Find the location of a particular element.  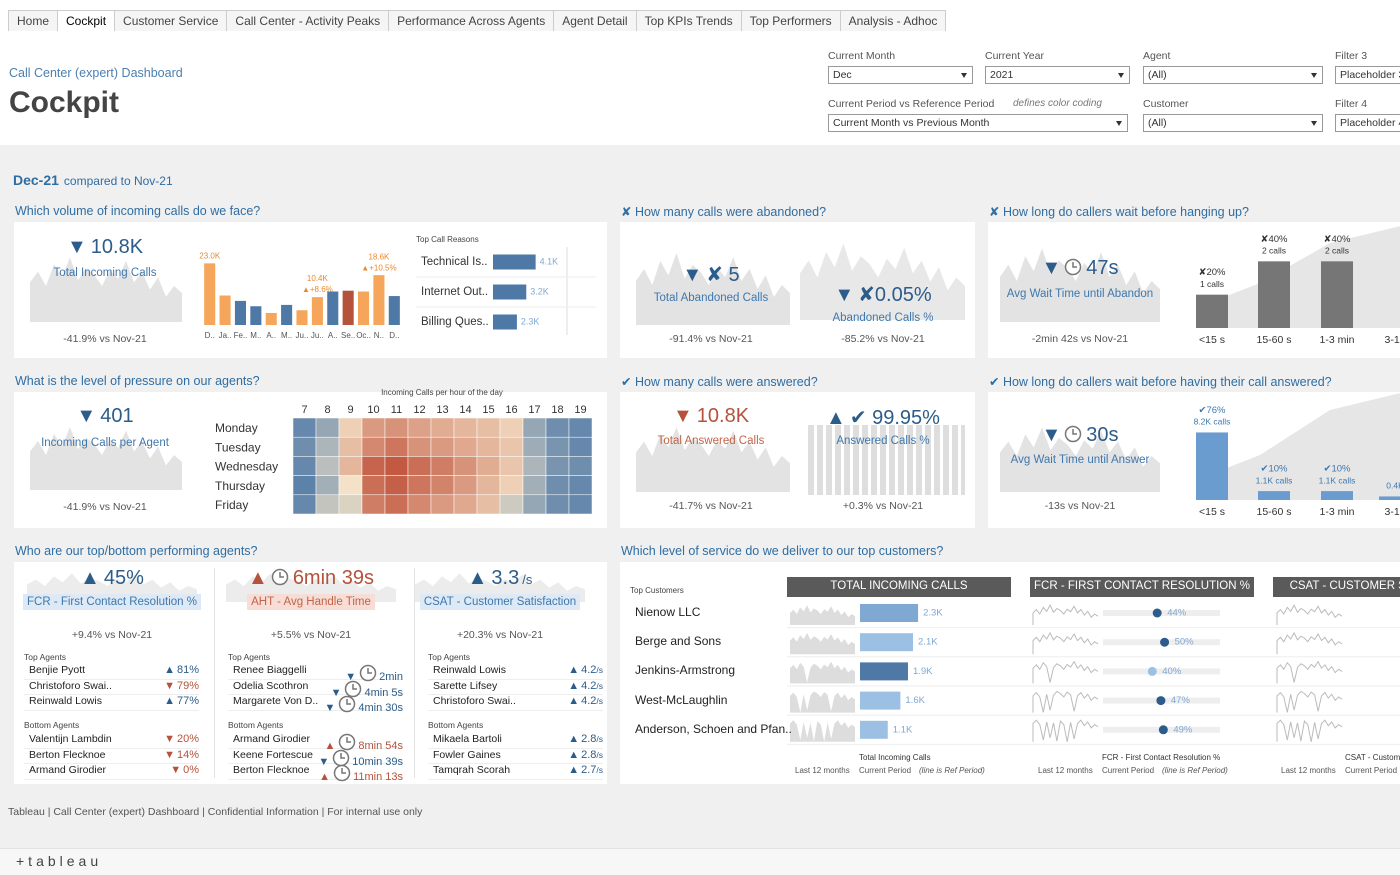

x-tick-label: 3-10 is located at coordinates (1392, 512).